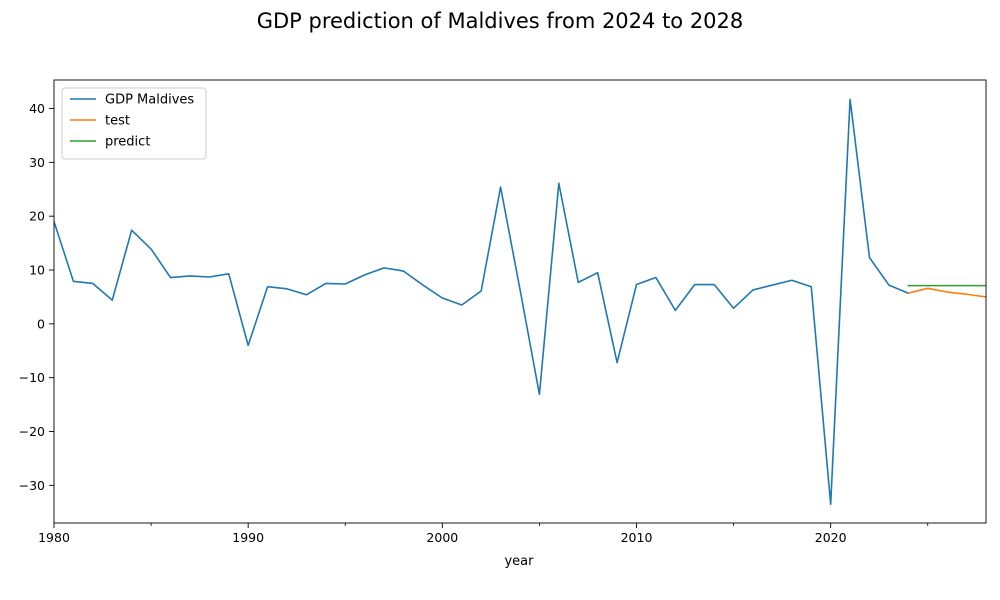 This screenshot has width=1000, height=600. I want to click on x-tick-label-1990: 1990, so click(248, 537).